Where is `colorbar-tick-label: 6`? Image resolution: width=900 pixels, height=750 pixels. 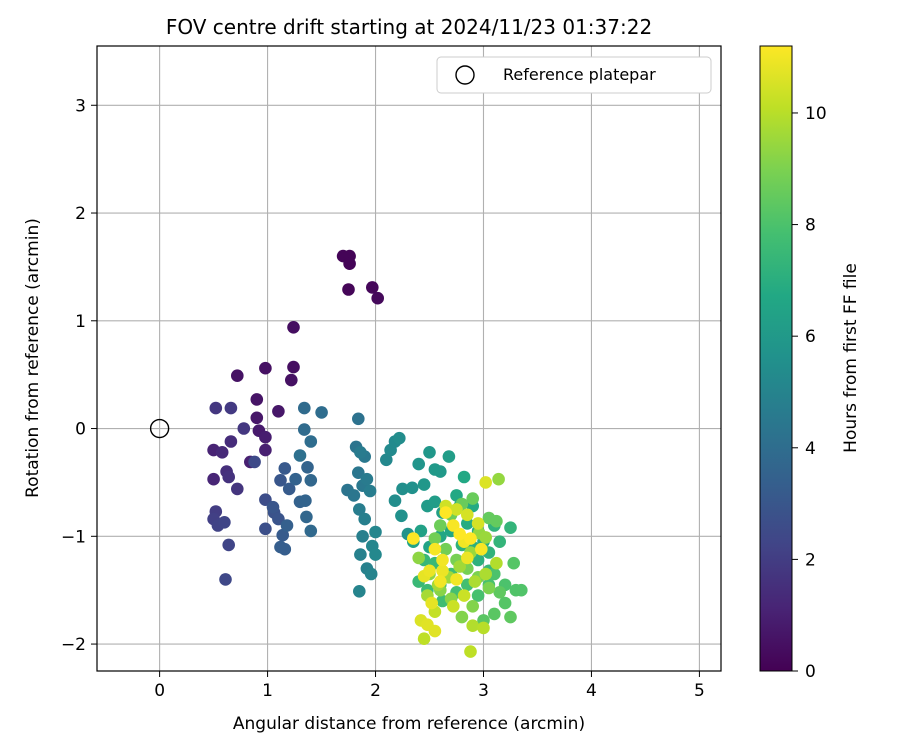
colorbar-tick-label: 6 is located at coordinates (810, 337).